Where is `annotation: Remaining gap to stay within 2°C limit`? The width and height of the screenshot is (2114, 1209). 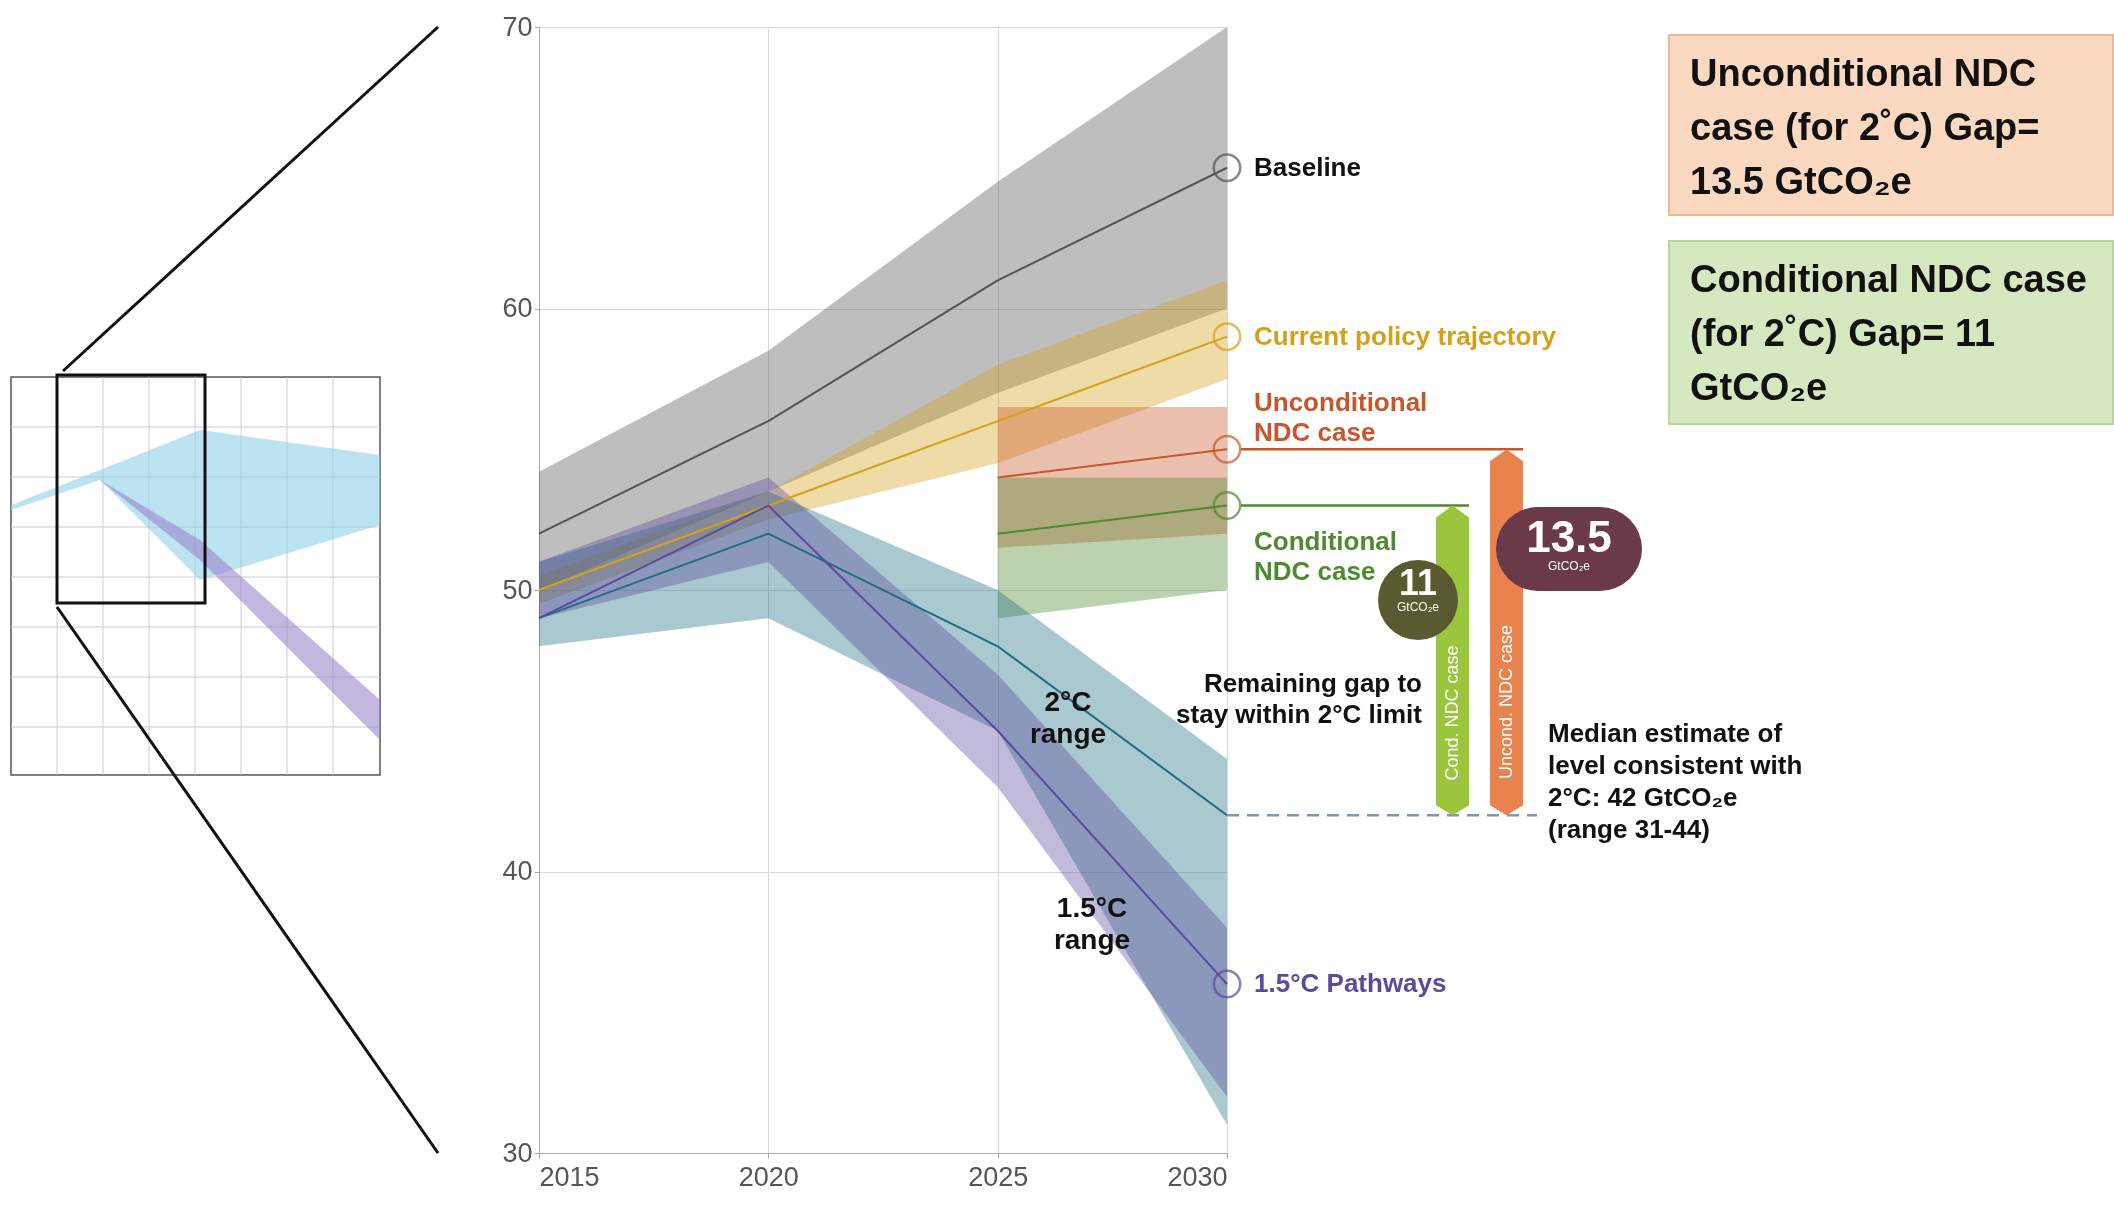
annotation: Remaining gap to stay within 2°C limit is located at coordinates (1298, 699).